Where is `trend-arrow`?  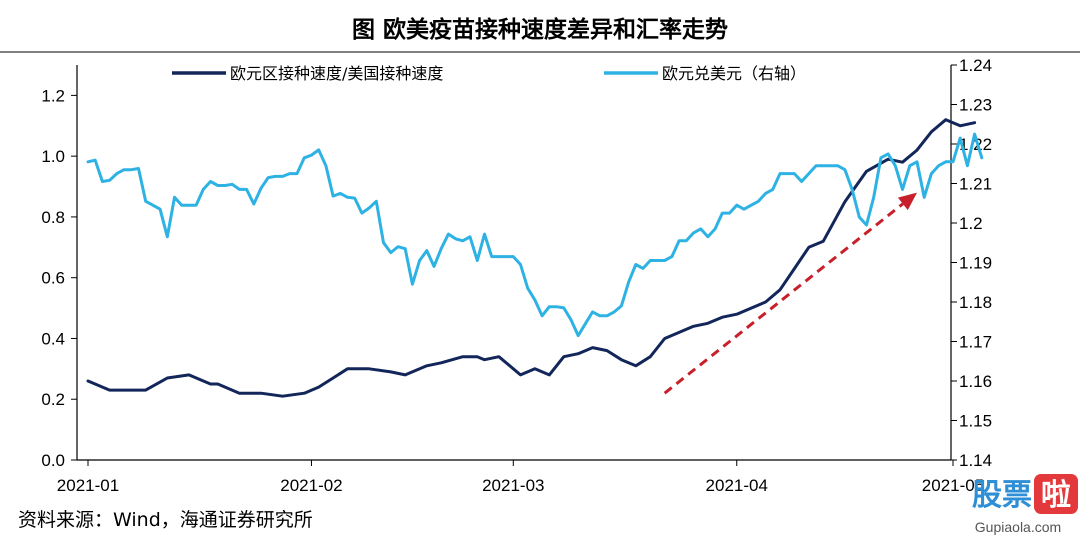 trend-arrow is located at coordinates (790, 293).